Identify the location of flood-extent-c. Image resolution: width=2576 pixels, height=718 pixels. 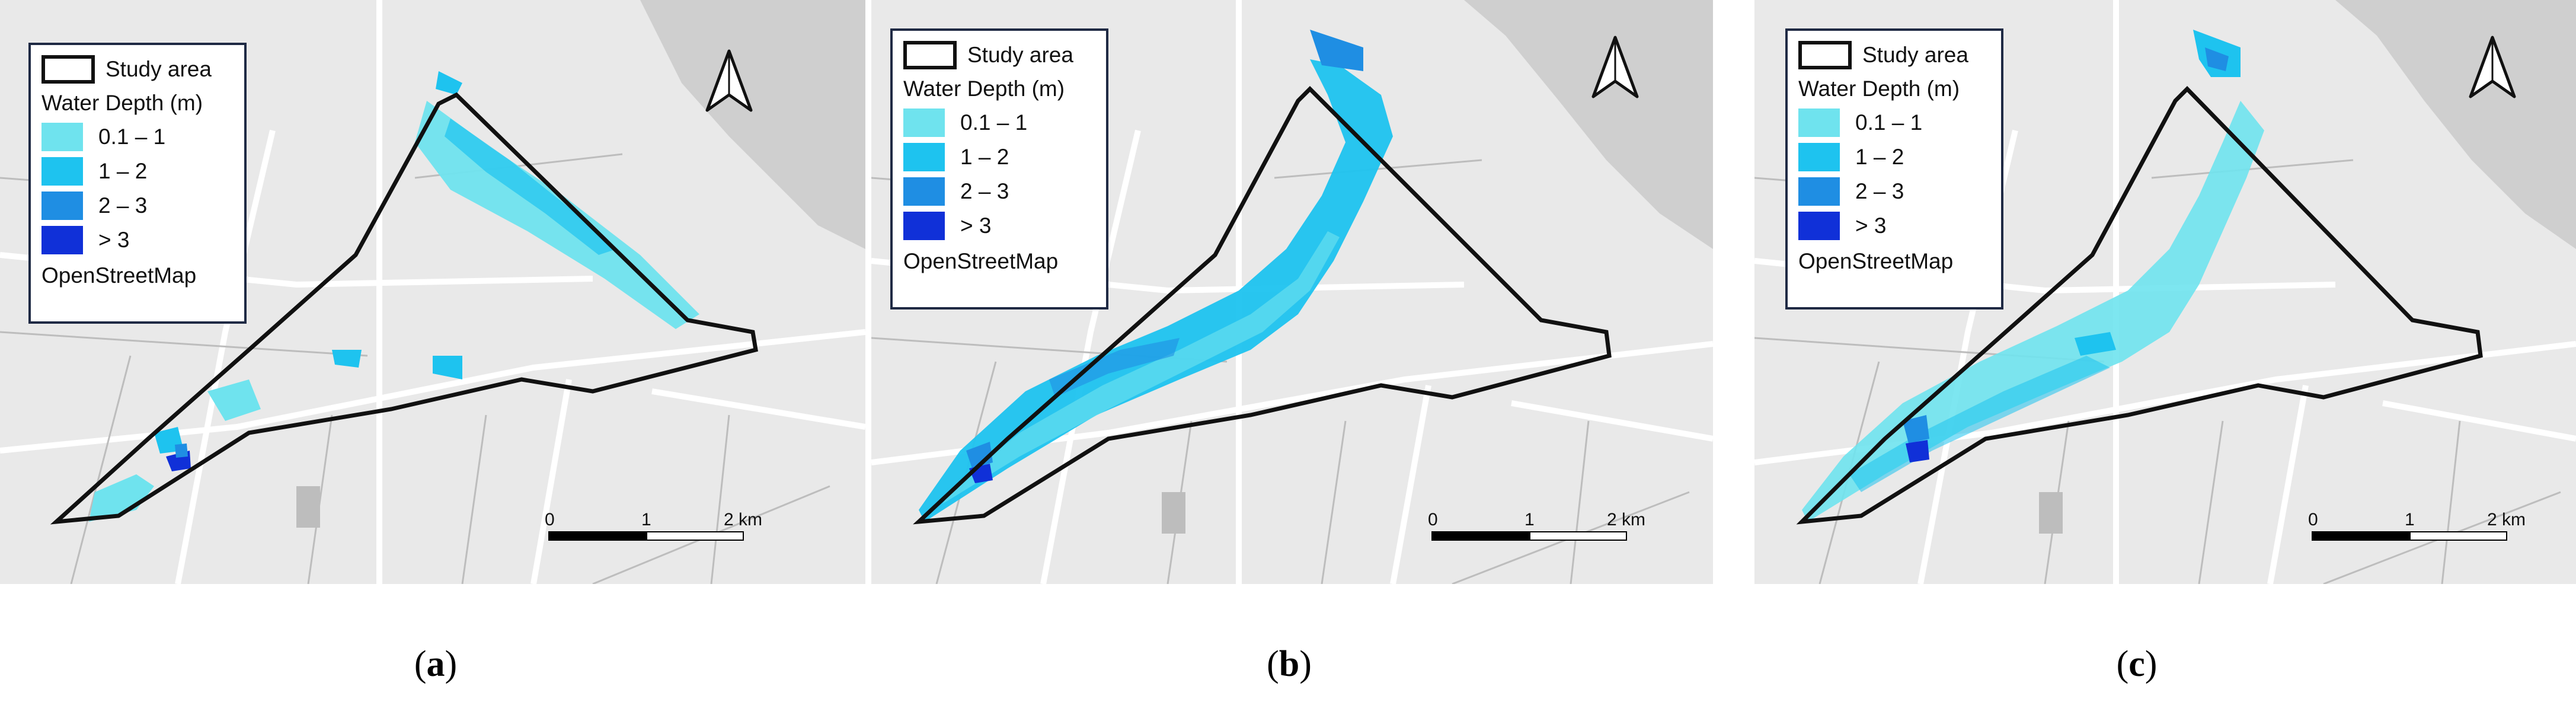
(2033, 276).